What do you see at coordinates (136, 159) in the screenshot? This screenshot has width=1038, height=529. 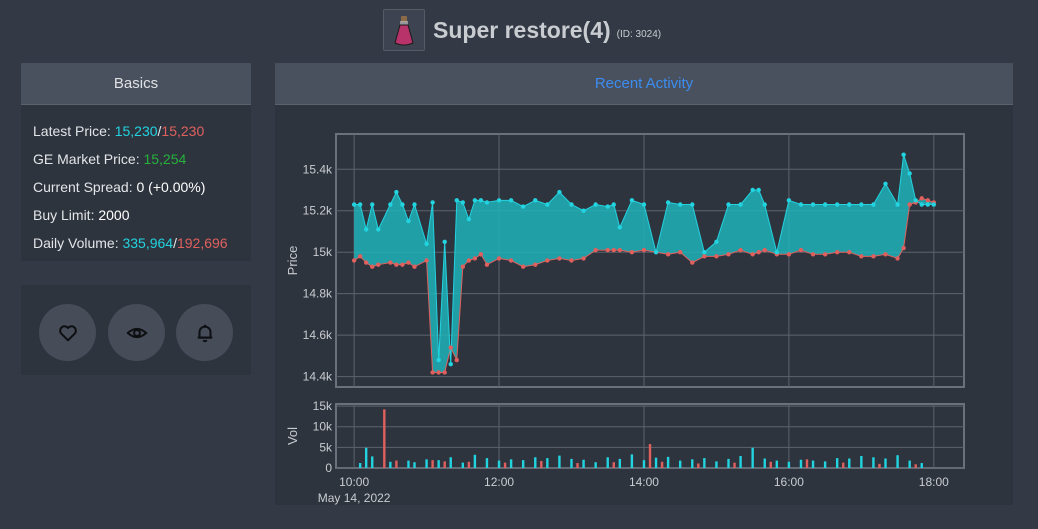 I see `ge-price-row: GE Market Price: 15,254` at bounding box center [136, 159].